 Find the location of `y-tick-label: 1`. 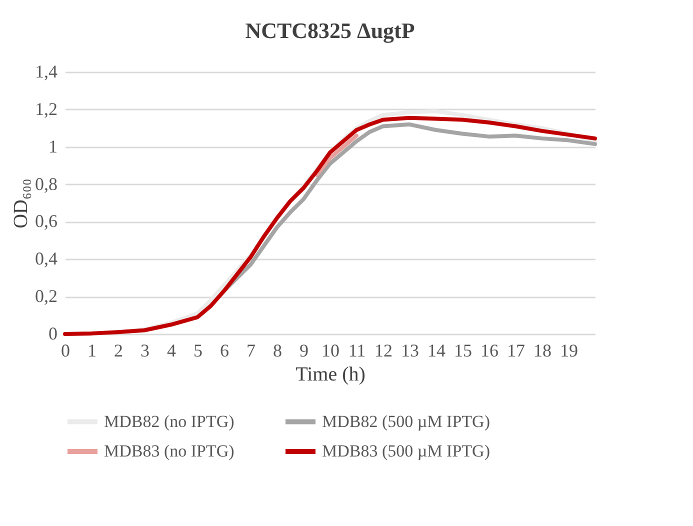

y-tick-label: 1 is located at coordinates (53, 146).